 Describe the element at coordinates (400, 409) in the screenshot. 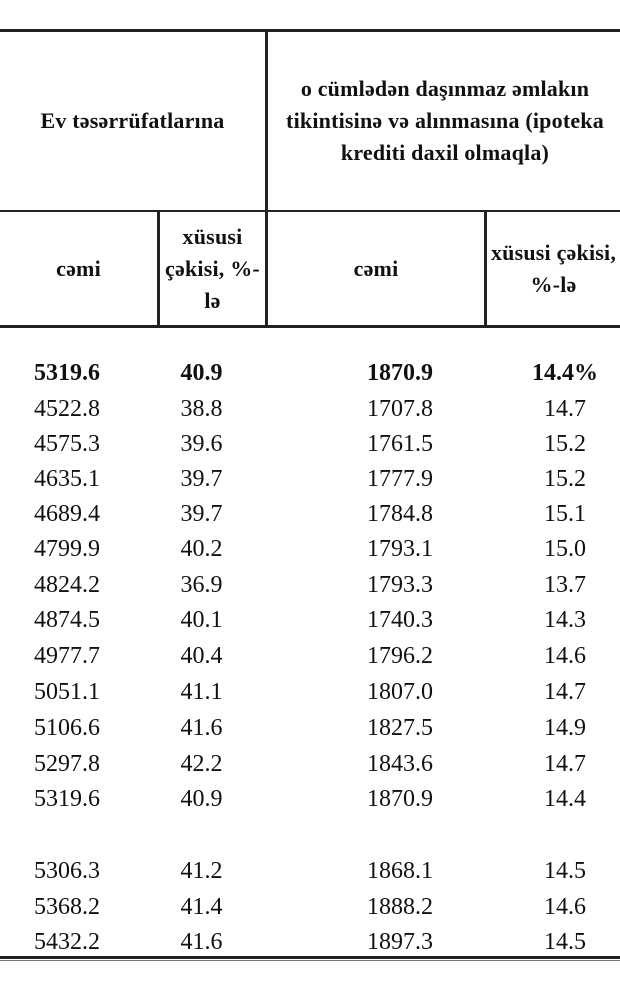

I see `table-cell: 1707.8` at that location.